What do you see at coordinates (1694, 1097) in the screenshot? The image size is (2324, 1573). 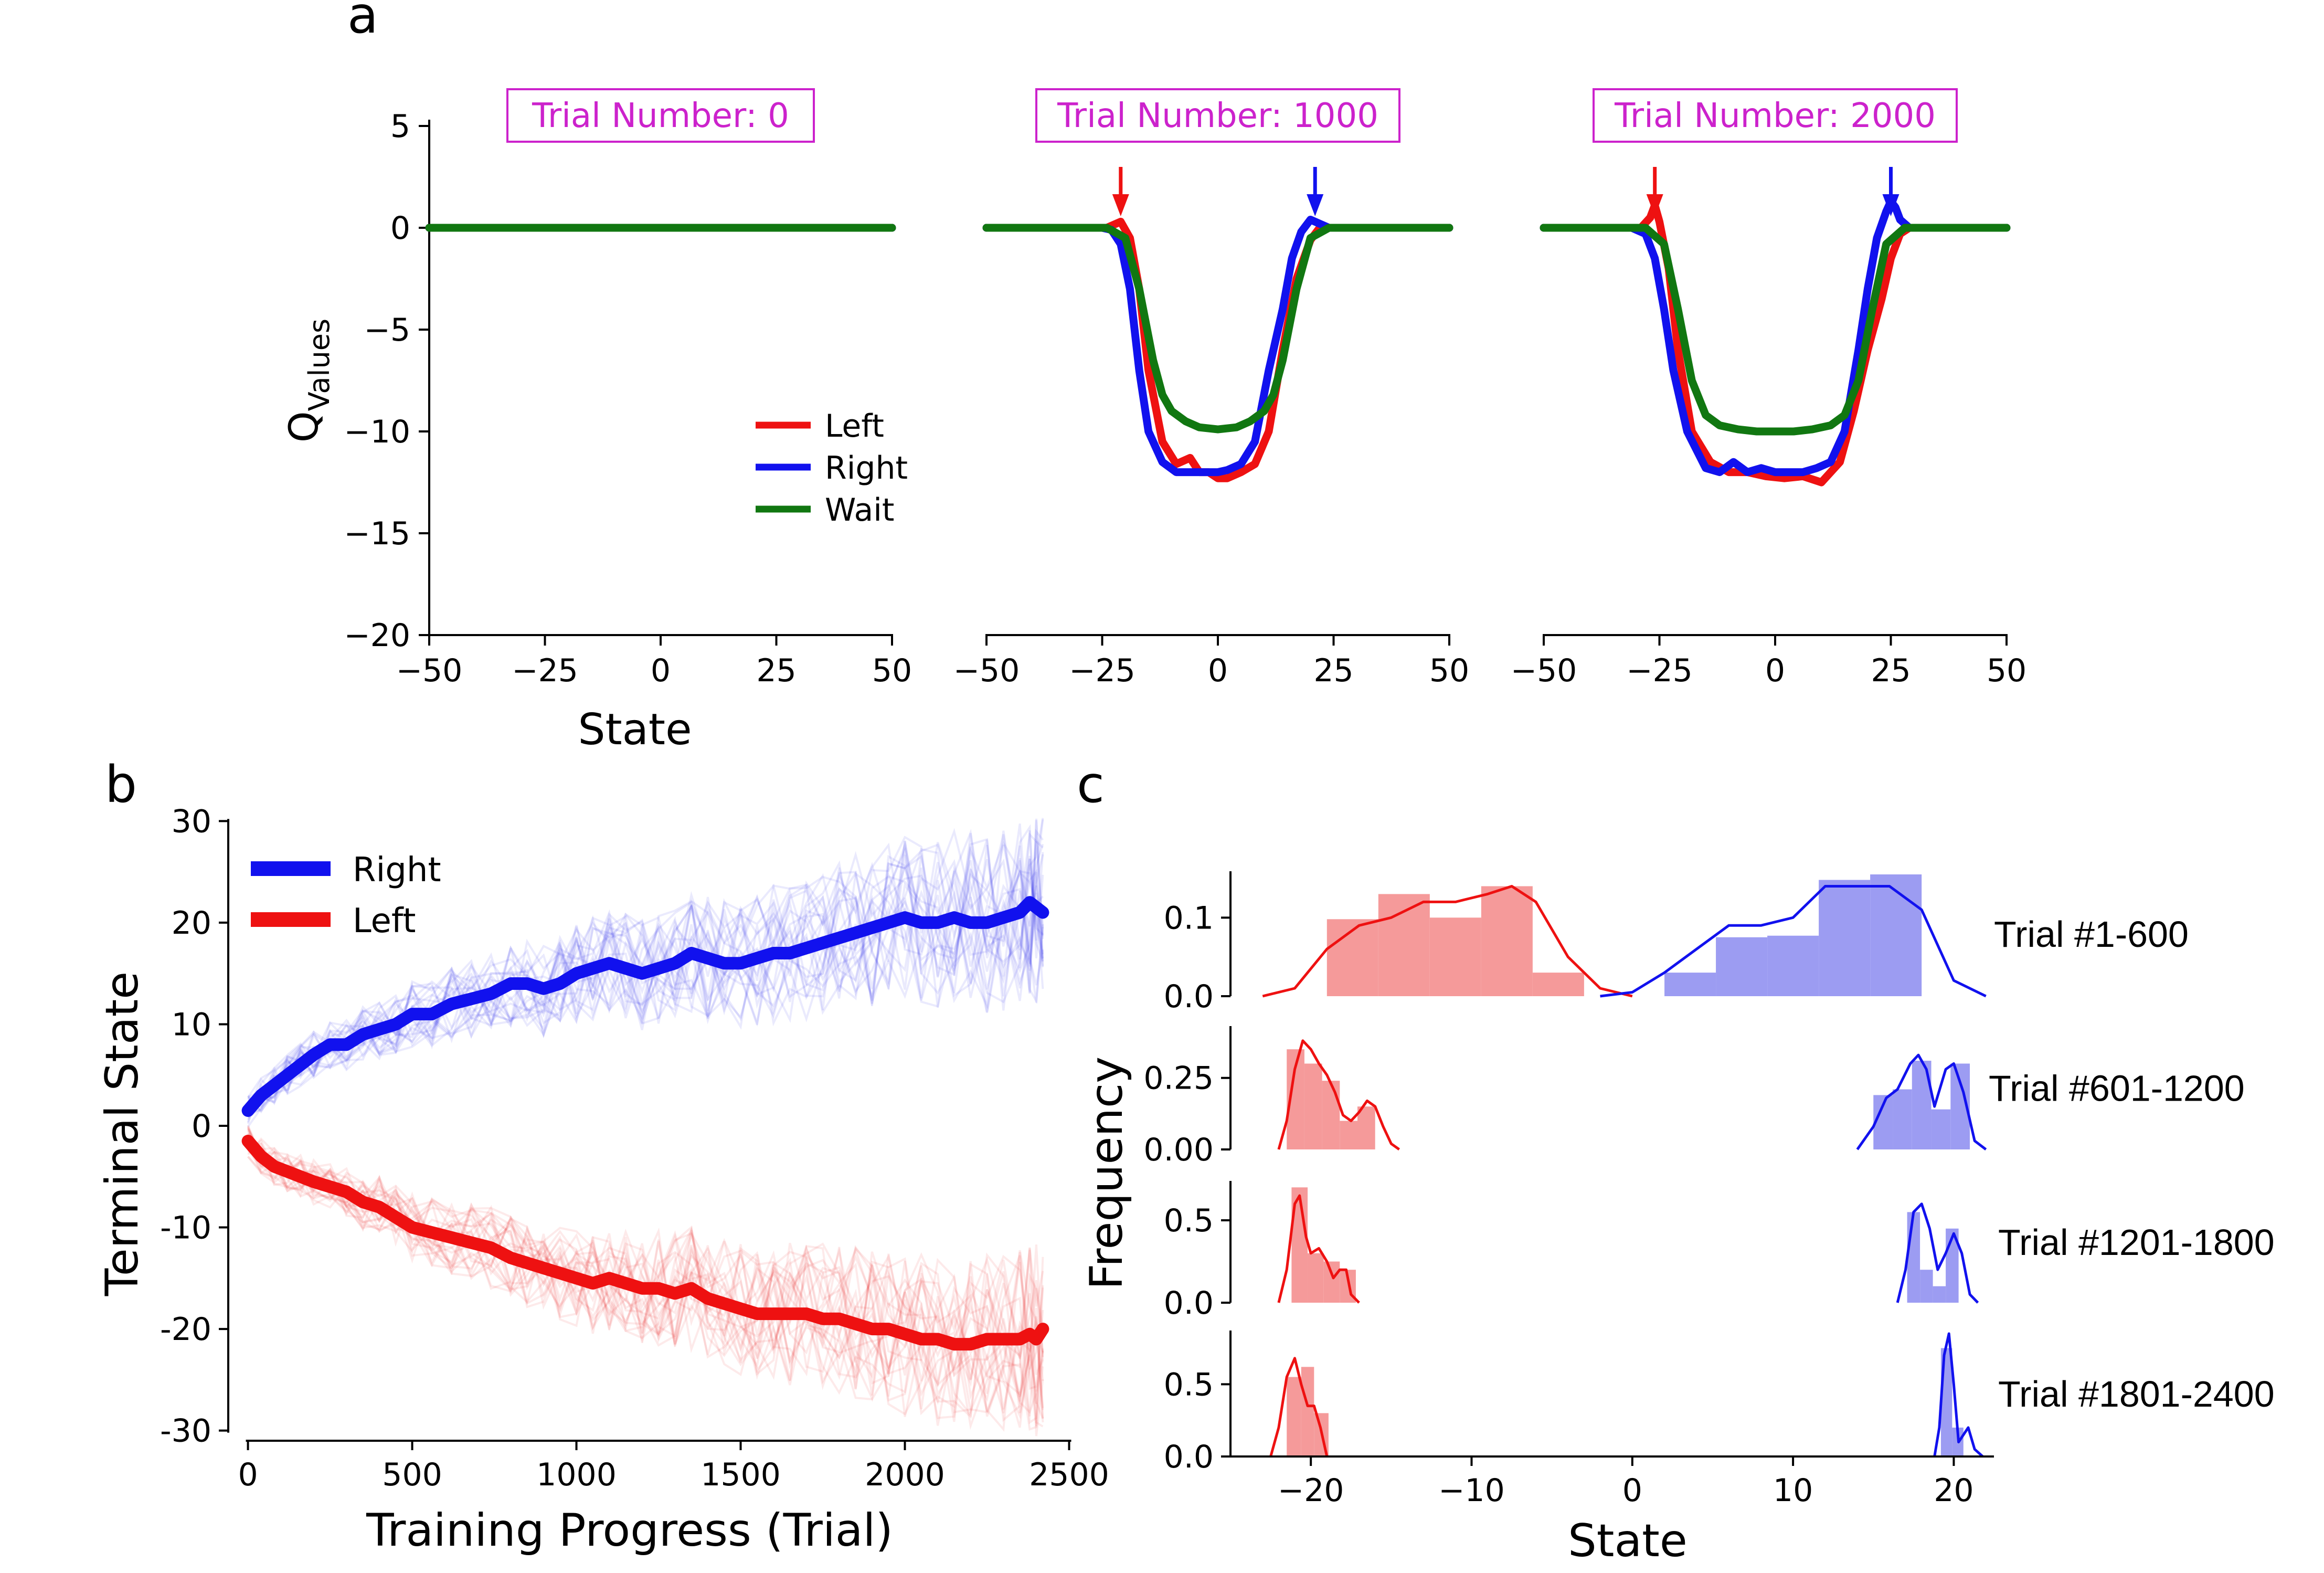 I see `panel-c-row-1: 0.00 0.25 Trial #601-1200` at bounding box center [1694, 1097].